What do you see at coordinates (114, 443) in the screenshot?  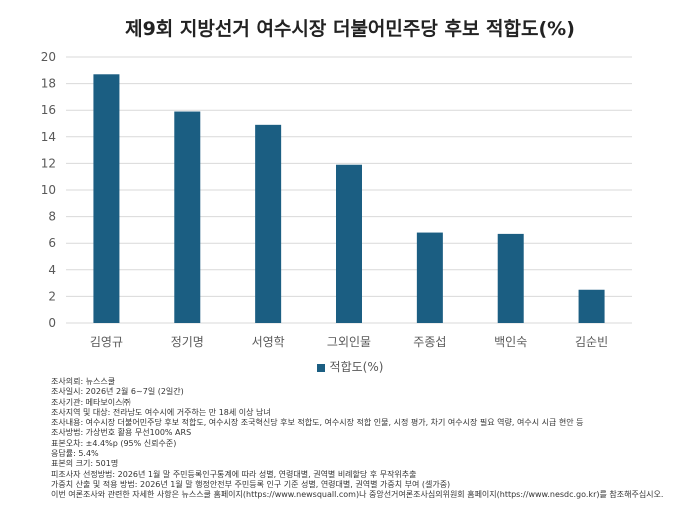 I see `note-line: 표본오차: ±4.4%p (95% 신뢰수준)` at bounding box center [114, 443].